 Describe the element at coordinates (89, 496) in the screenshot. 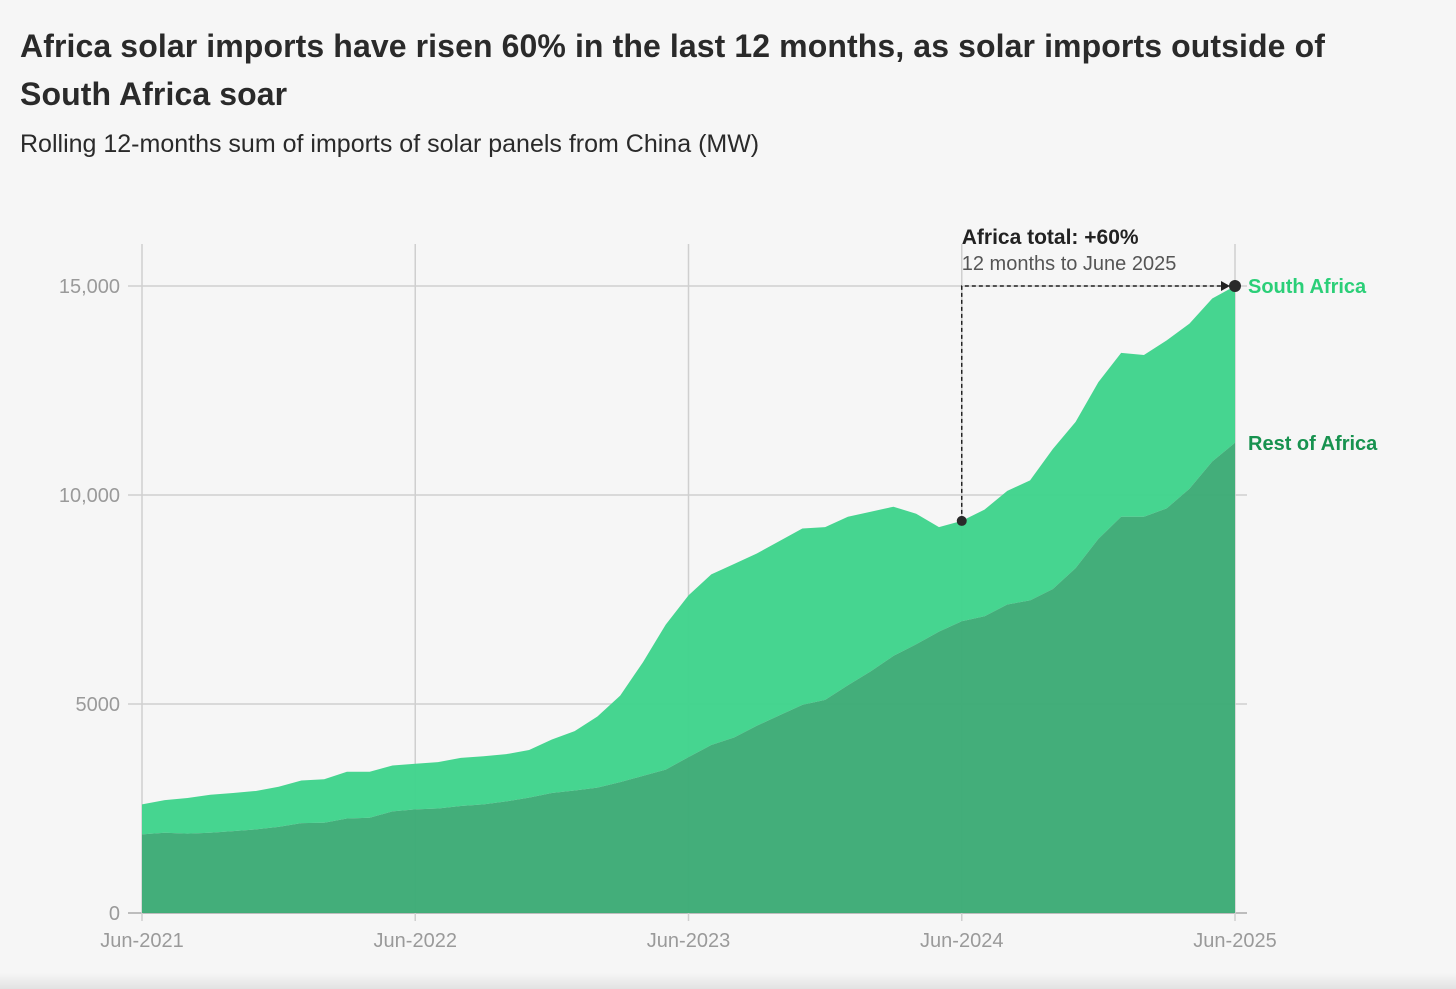

I see `y-tick-label: 10,000` at that location.